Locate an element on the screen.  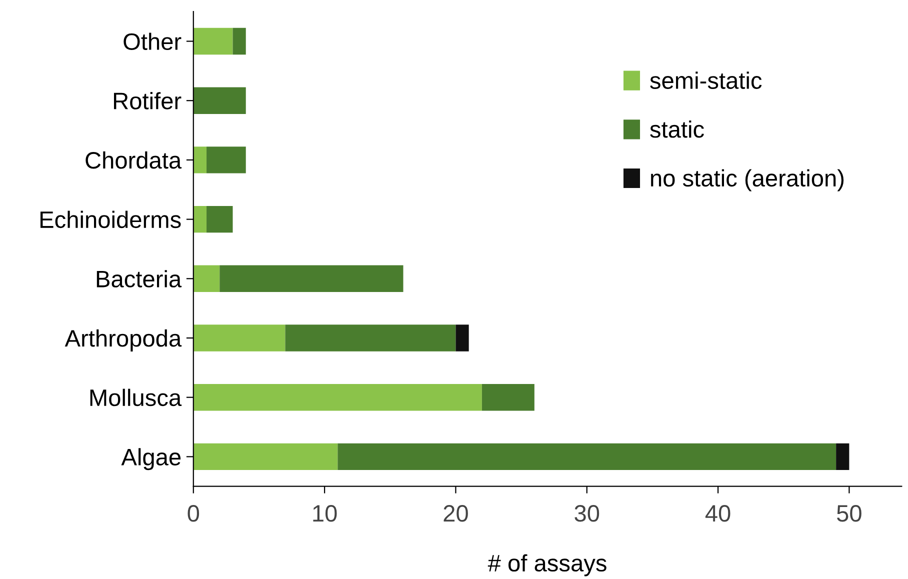
y-tick-label: Other is located at coordinates (153, 41).